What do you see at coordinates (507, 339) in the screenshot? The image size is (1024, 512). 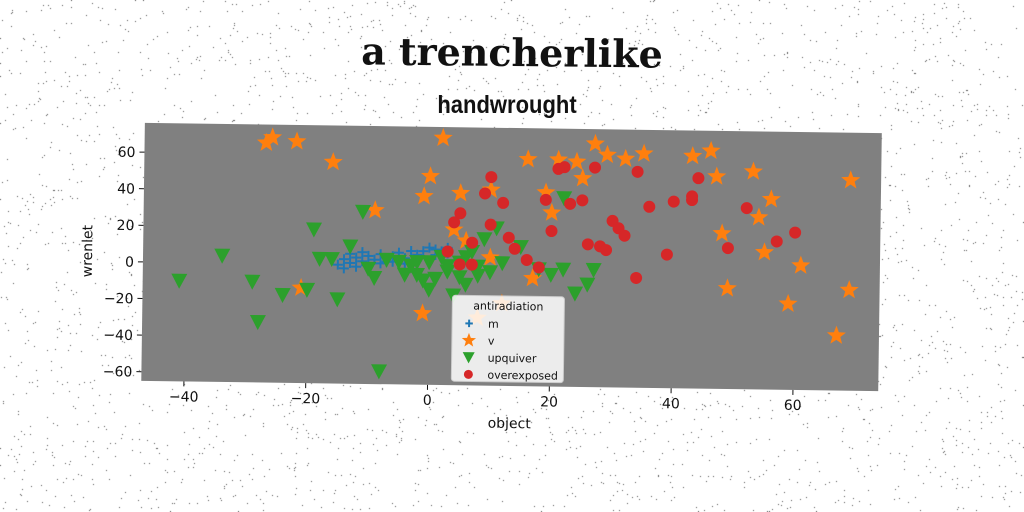 I see `legend-box` at bounding box center [507, 339].